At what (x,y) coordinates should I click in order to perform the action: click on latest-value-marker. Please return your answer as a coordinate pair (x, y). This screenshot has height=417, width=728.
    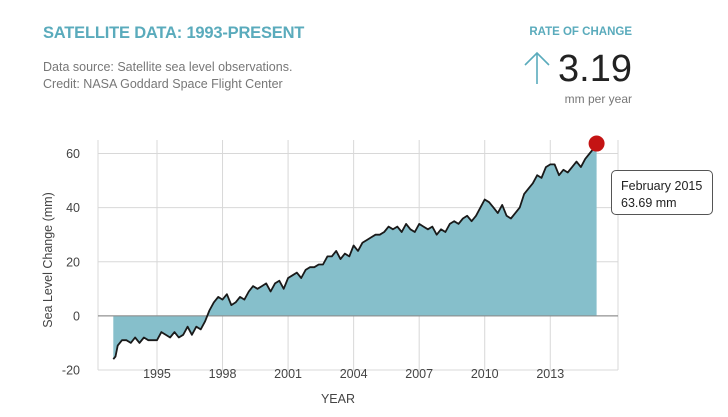
    Looking at the image, I should click on (596, 143).